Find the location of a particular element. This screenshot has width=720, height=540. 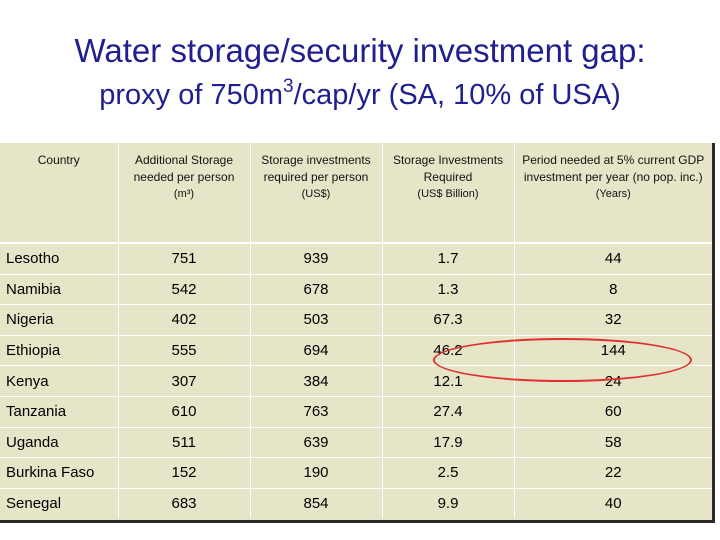

cell-investment-per-person: 384 is located at coordinates (315, 381).